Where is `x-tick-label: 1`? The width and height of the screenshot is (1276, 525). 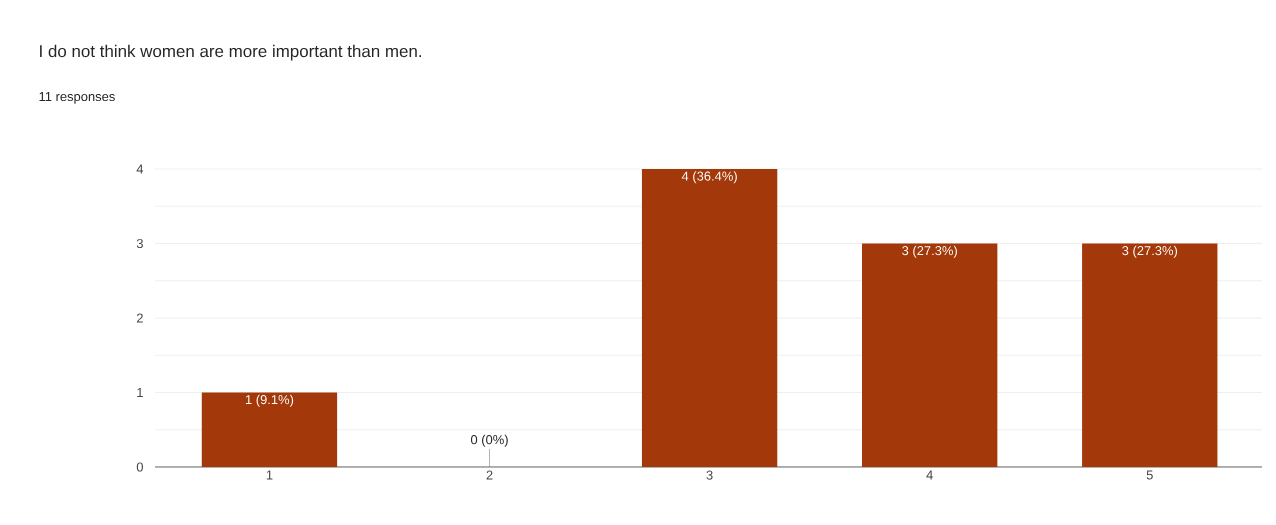
x-tick-label: 1 is located at coordinates (269, 475).